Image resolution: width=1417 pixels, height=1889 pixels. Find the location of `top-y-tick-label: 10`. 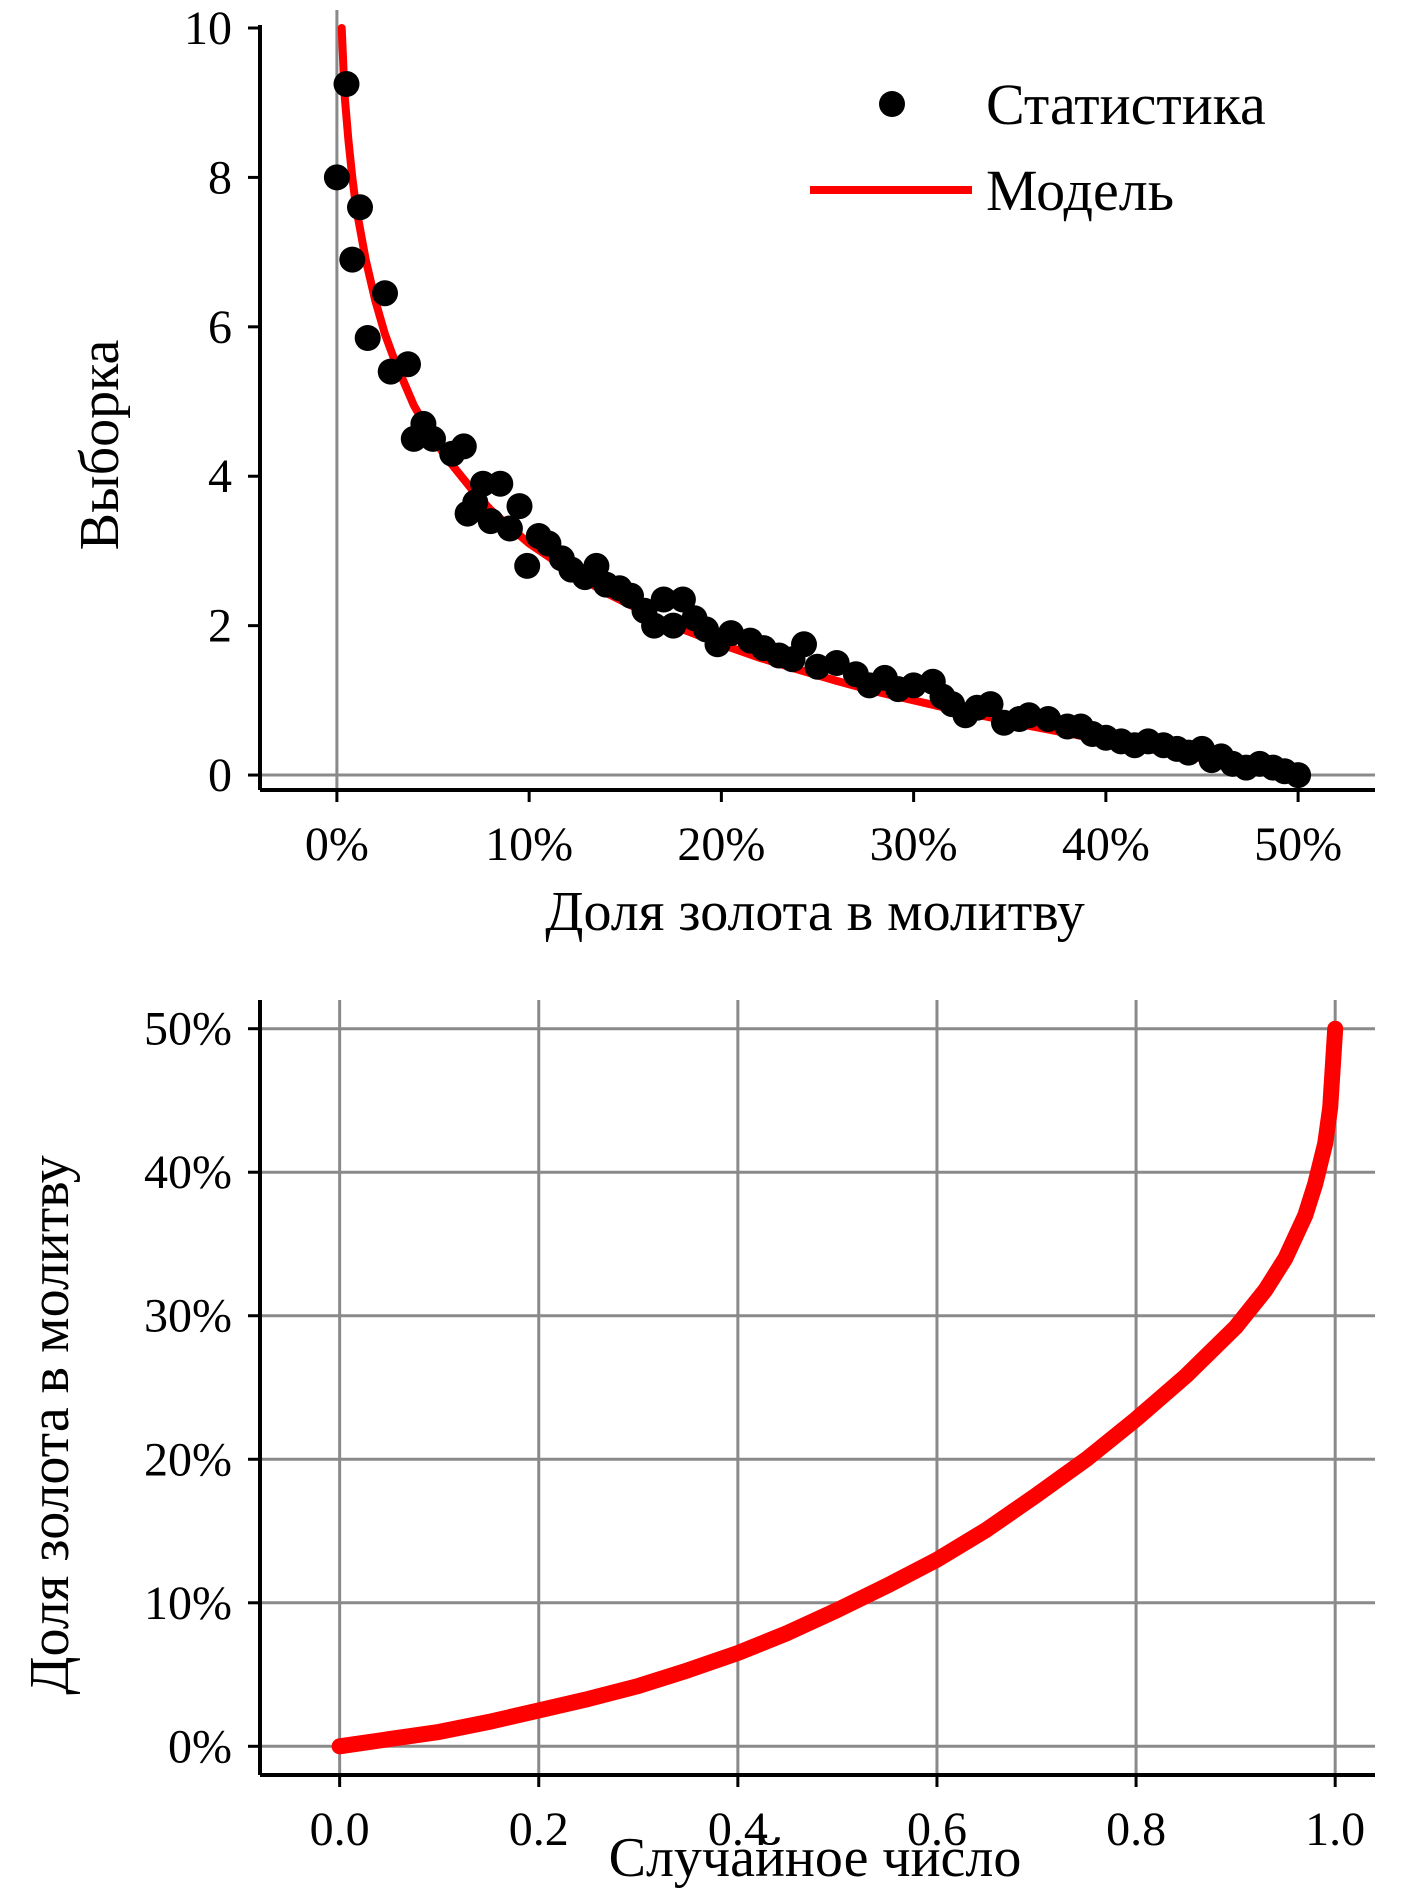

top-y-tick-label: 10 is located at coordinates (208, 28).